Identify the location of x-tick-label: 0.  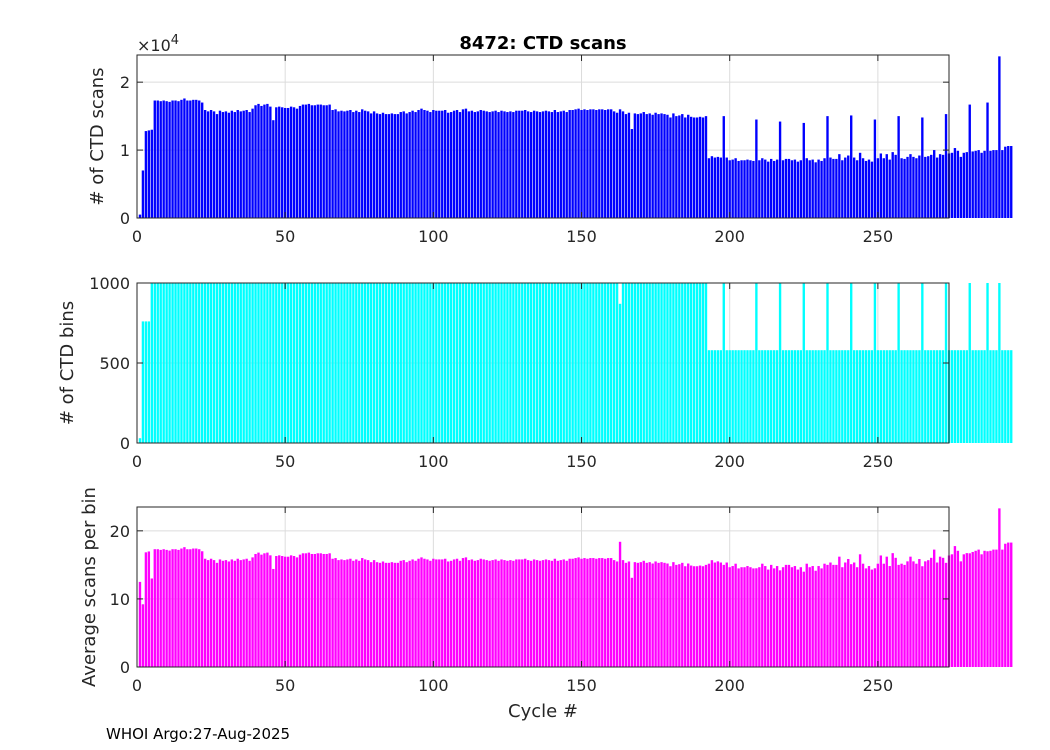
(137, 236).